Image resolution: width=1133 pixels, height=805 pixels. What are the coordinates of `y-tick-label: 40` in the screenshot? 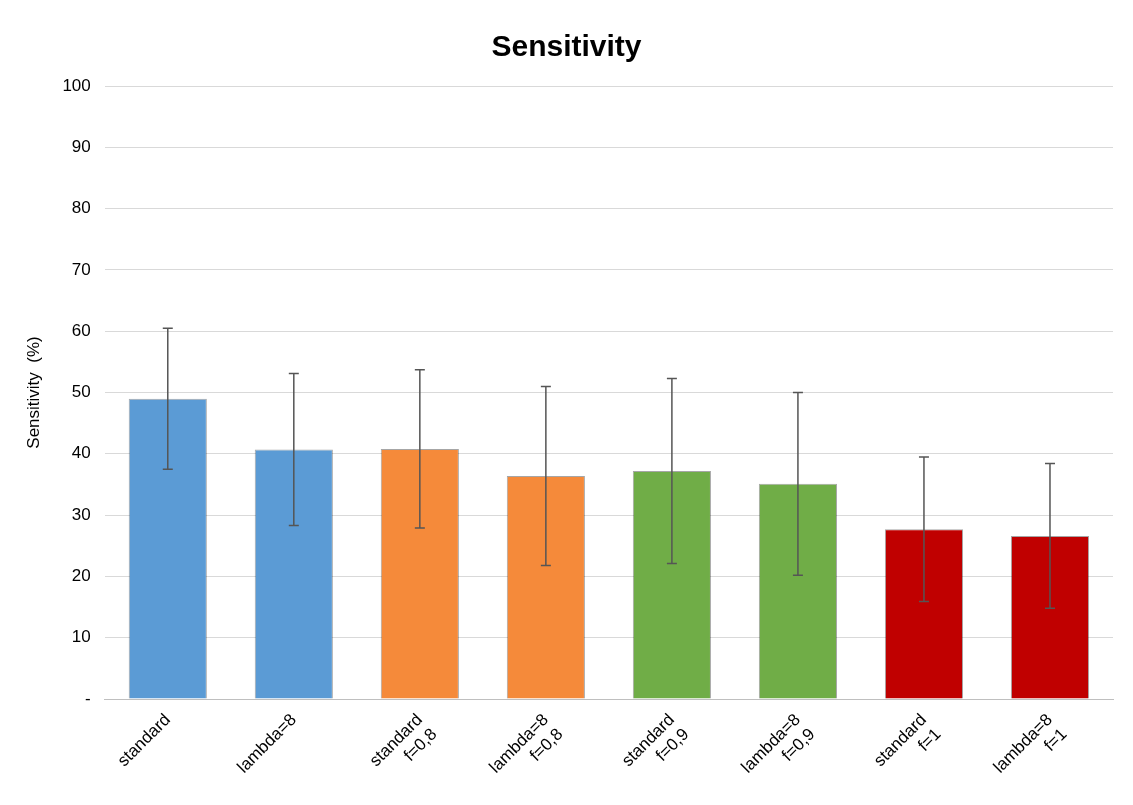 It's located at (81, 453).